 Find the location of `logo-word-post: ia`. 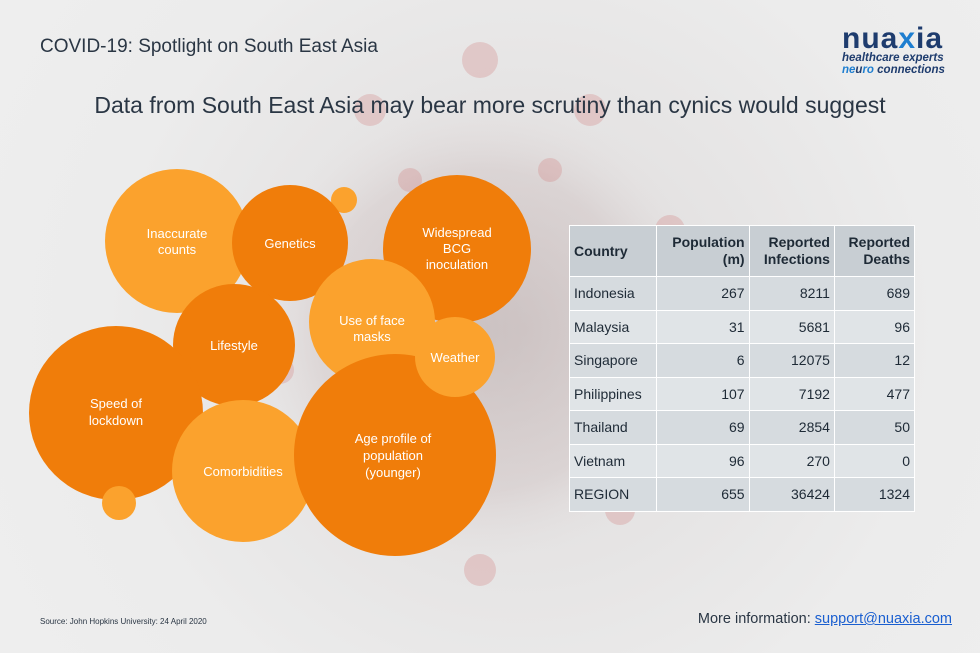

logo-word-post: ia is located at coordinates (930, 38).